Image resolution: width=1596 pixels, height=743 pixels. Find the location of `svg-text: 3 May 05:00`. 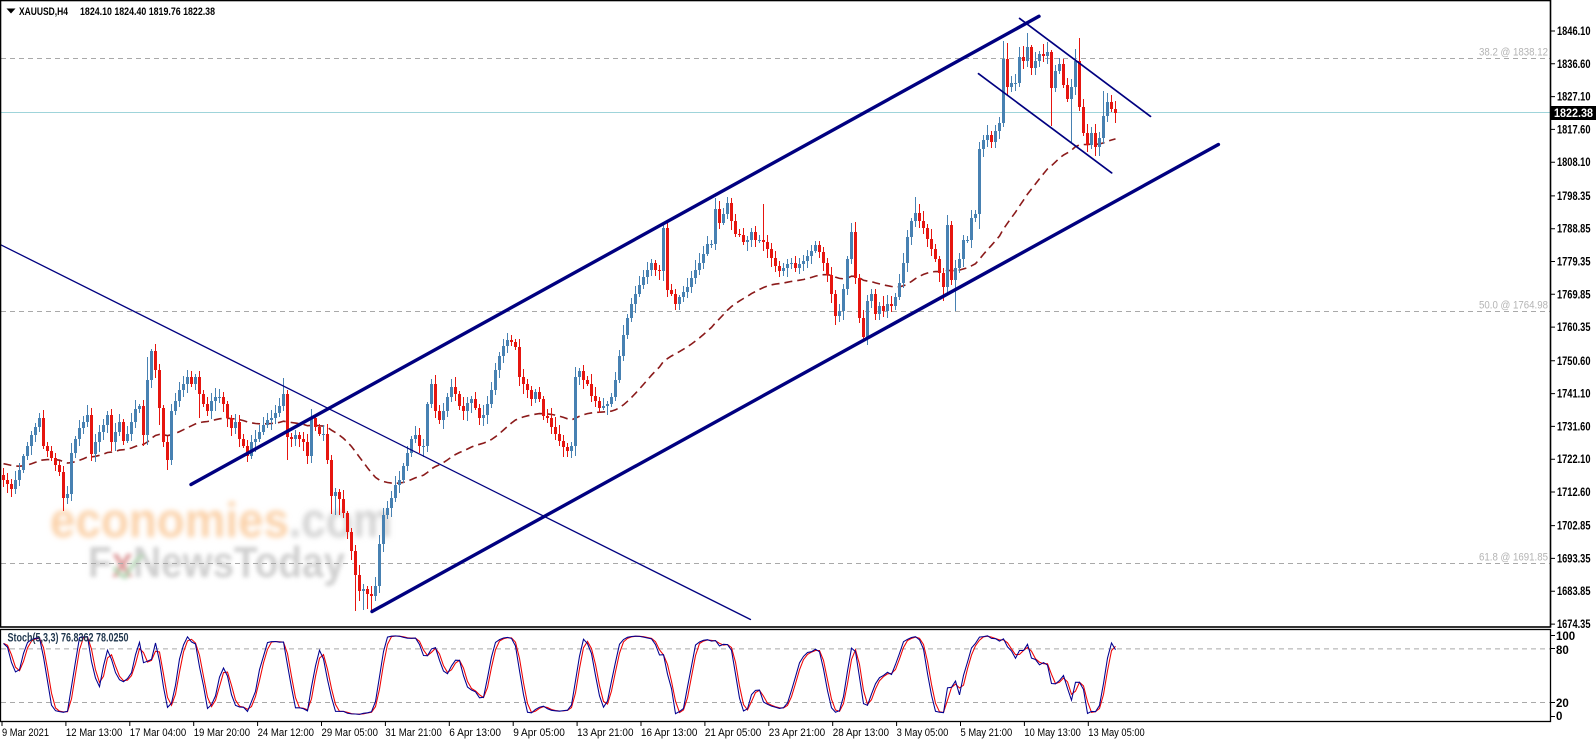

svg-text: 3 May 05:00 is located at coordinates (923, 733).